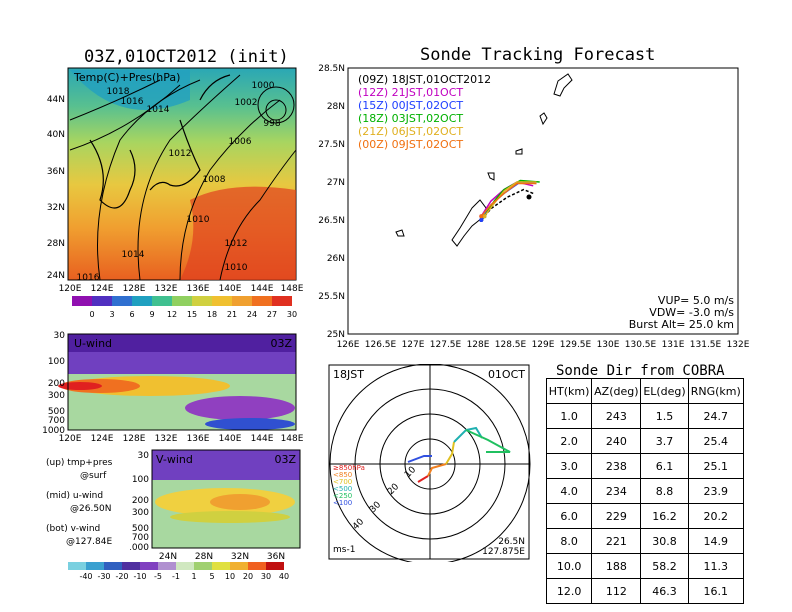 The image size is (792, 612). What do you see at coordinates (131, 314) in the screenshot?
I see `svg-text: 6` at bounding box center [131, 314].